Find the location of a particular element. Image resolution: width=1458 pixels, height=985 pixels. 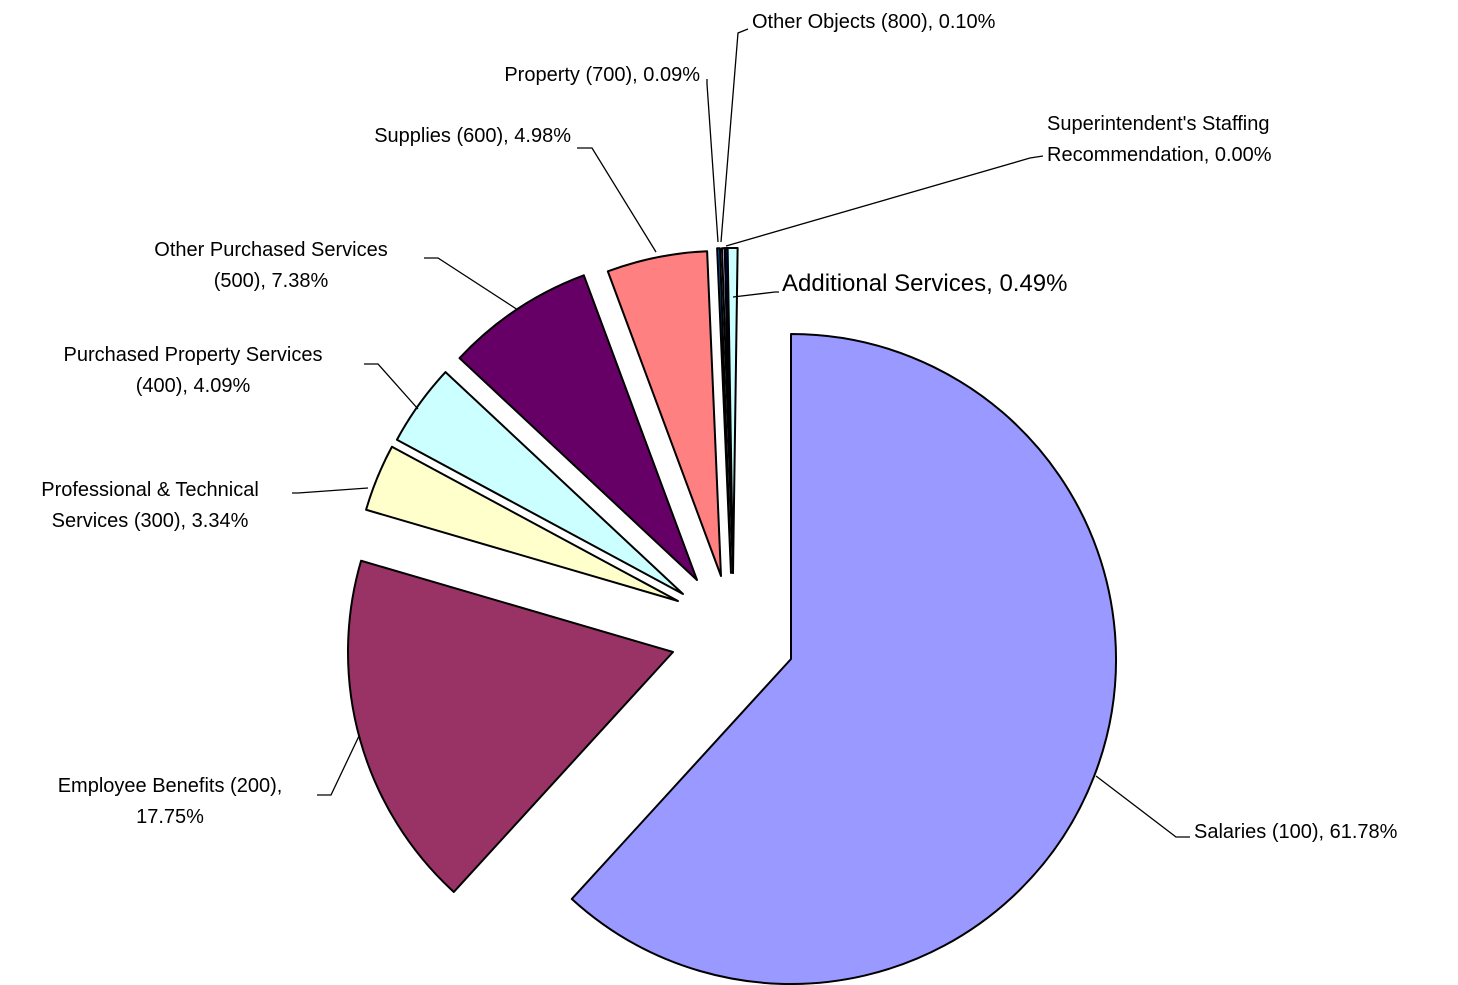

slice-label-line: Salaries (100), 61.78% is located at coordinates (1296, 832).